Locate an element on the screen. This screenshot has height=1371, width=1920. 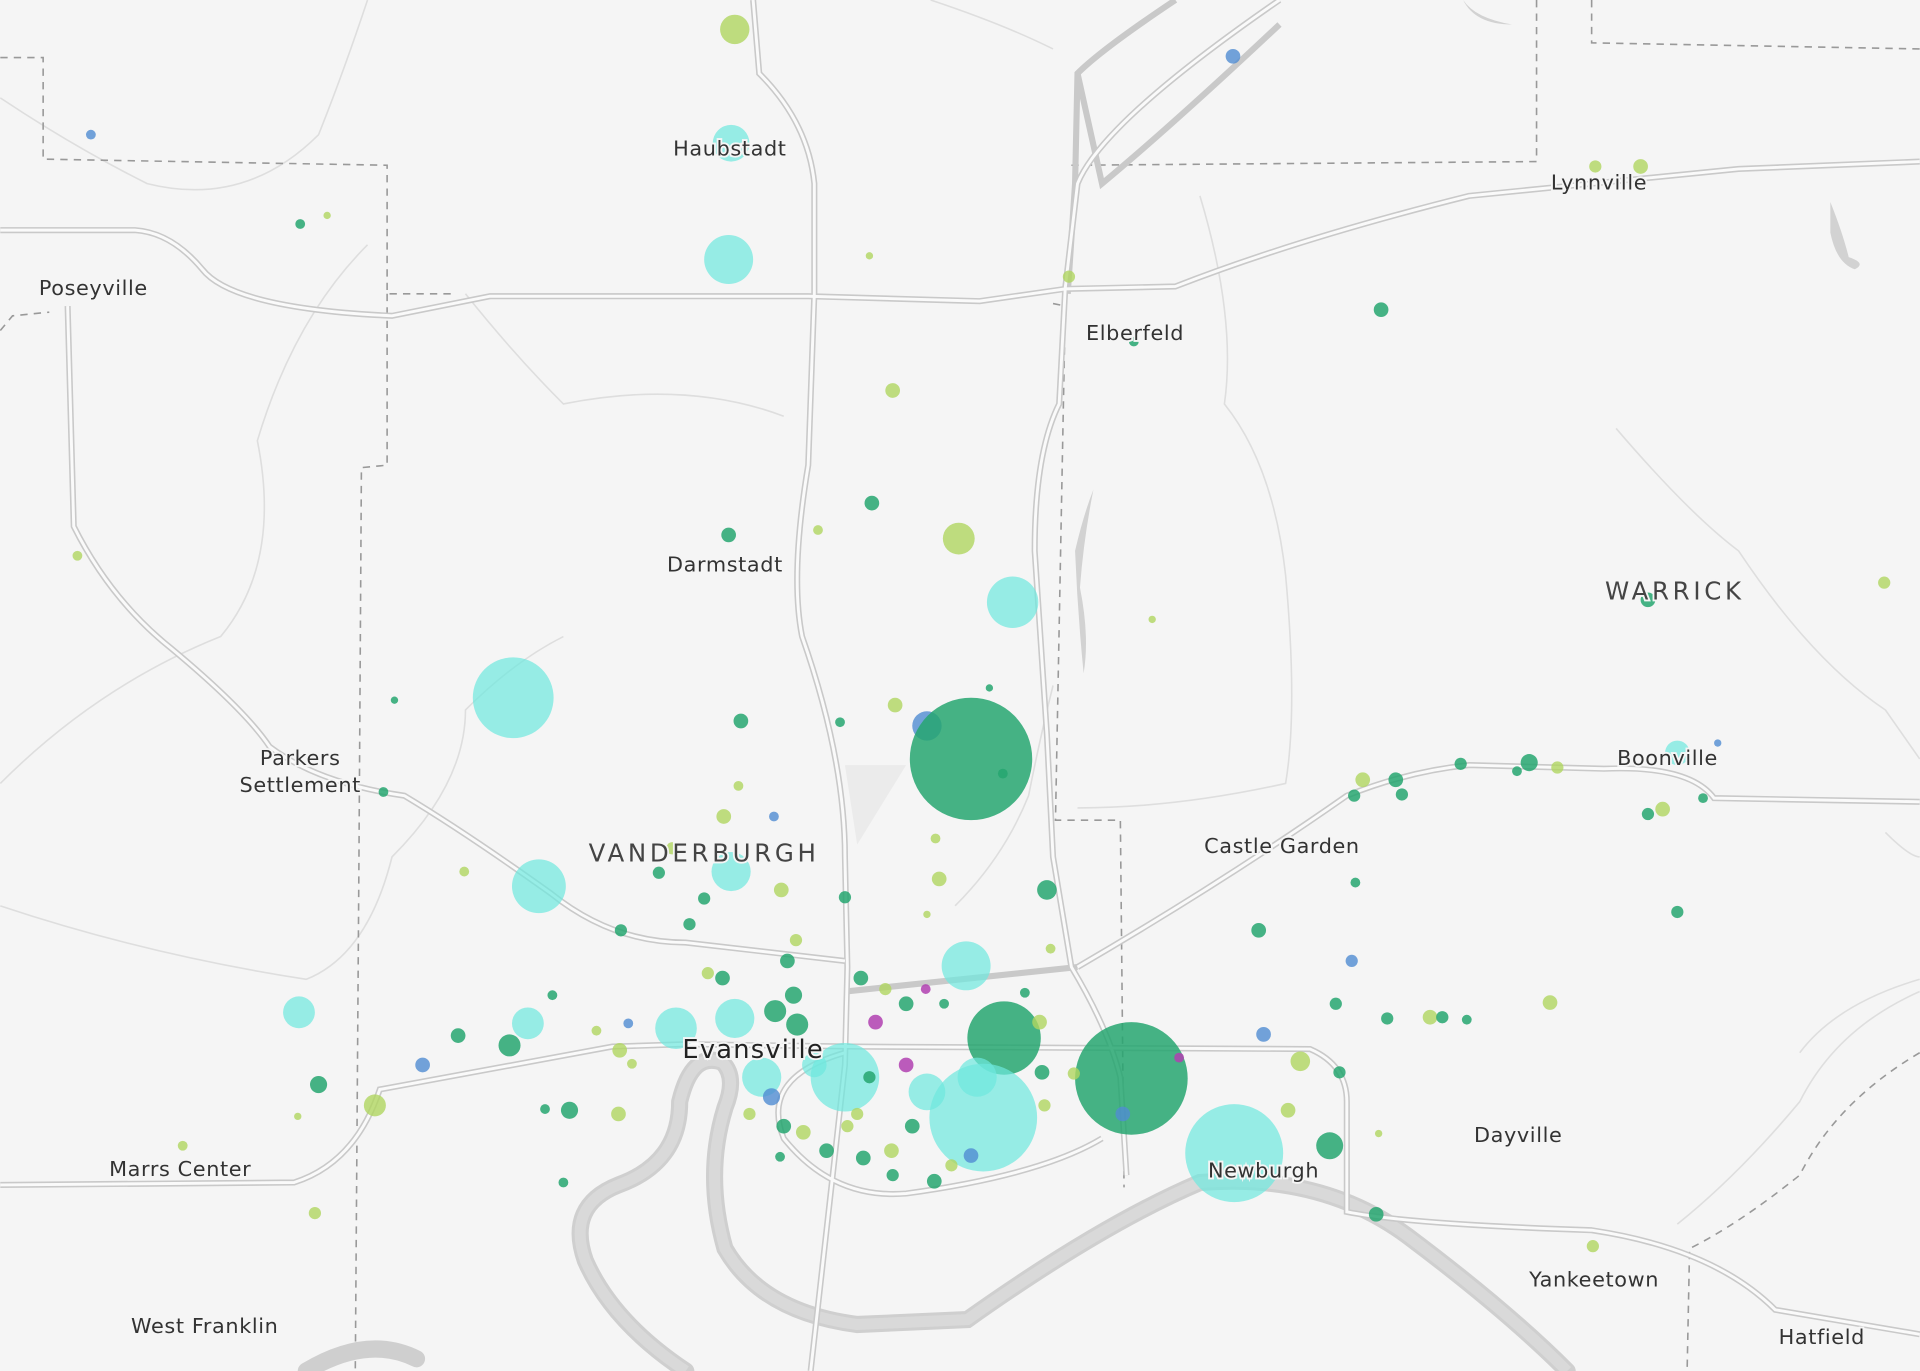
place-label: Newburgh is located at coordinates (1263, 1170).